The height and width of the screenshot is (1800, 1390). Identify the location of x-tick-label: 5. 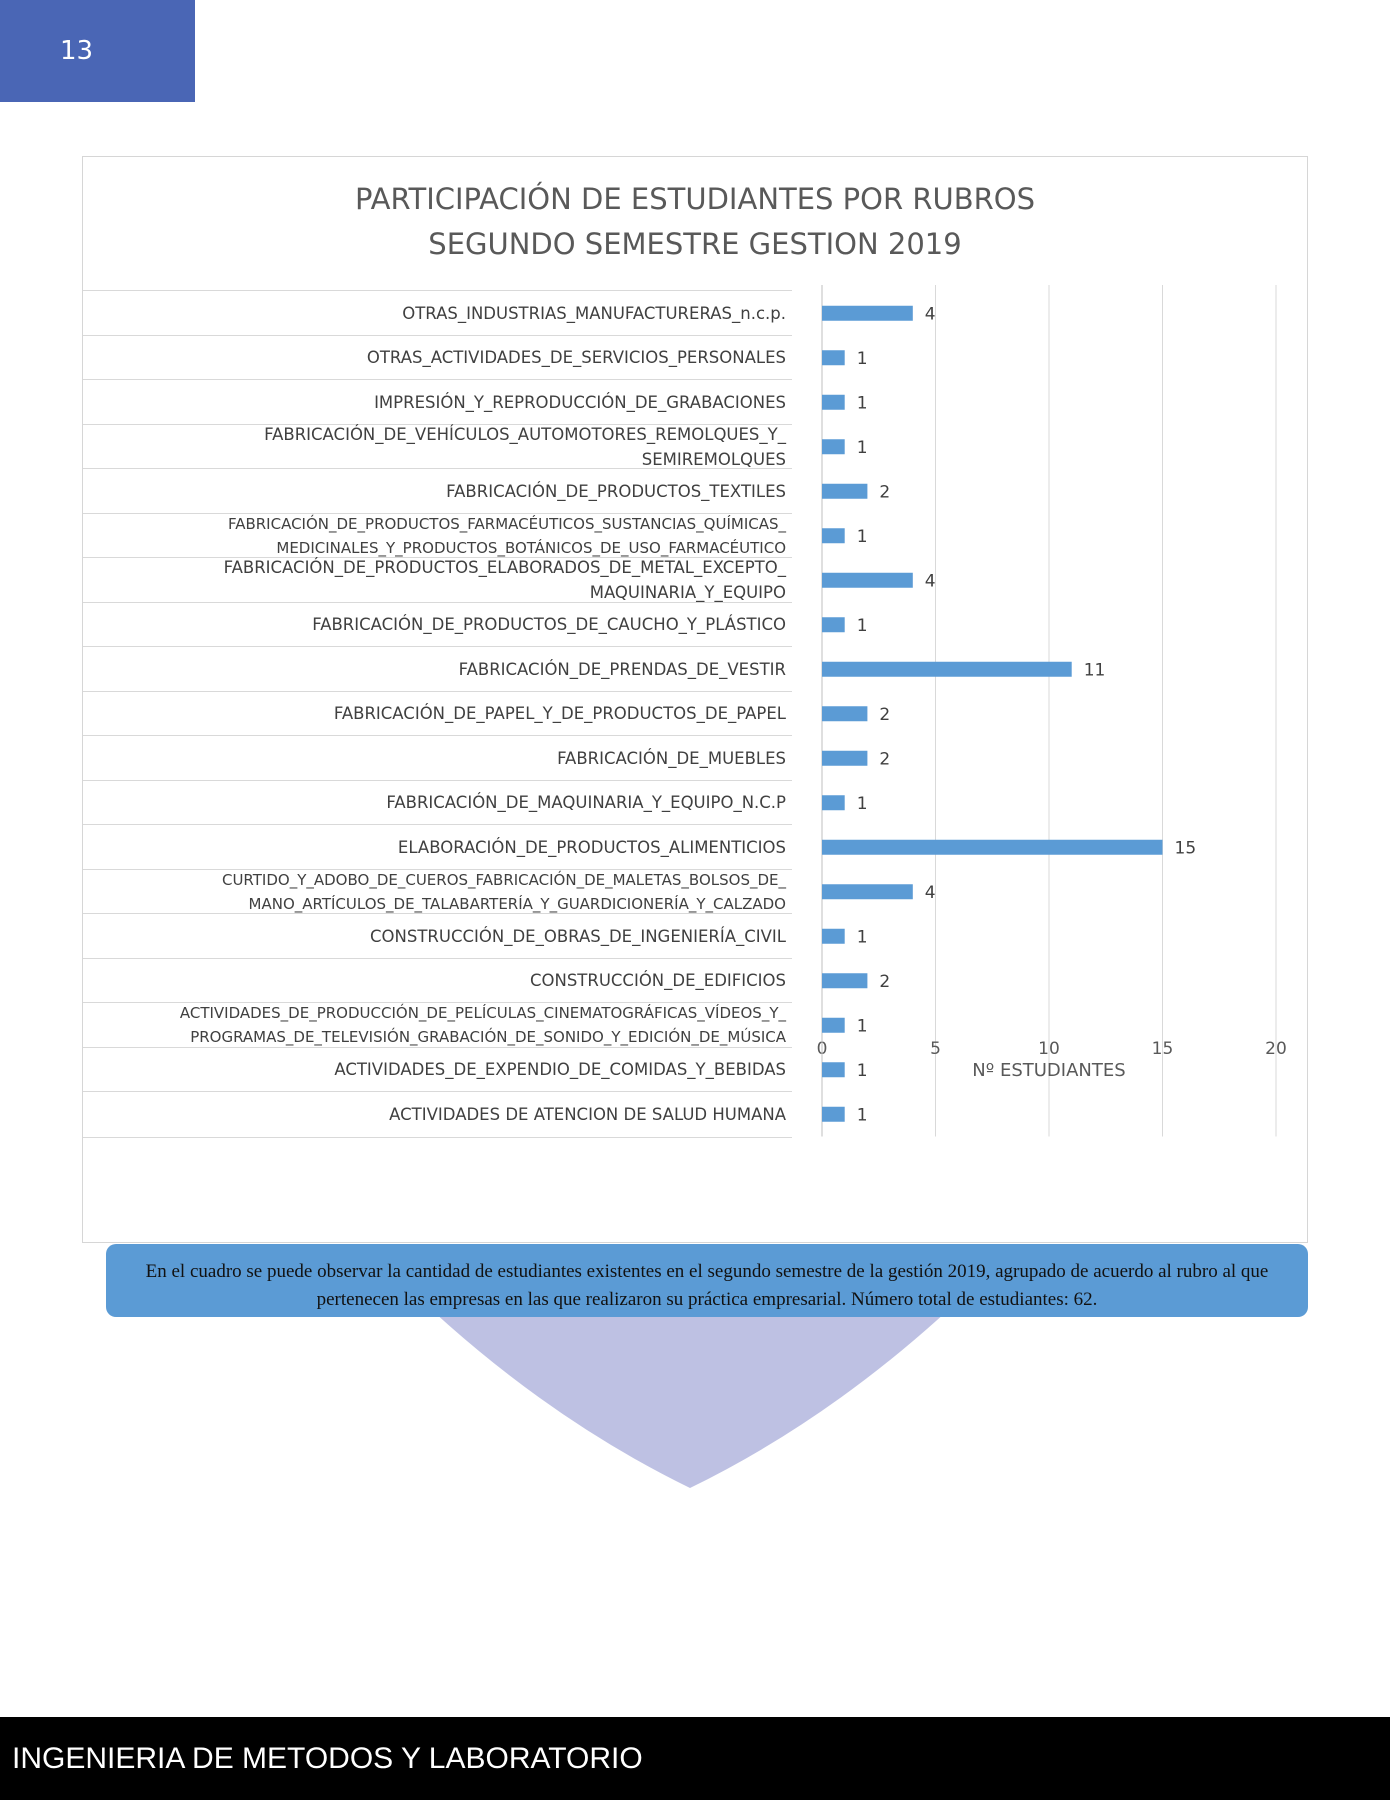
(935, 1049).